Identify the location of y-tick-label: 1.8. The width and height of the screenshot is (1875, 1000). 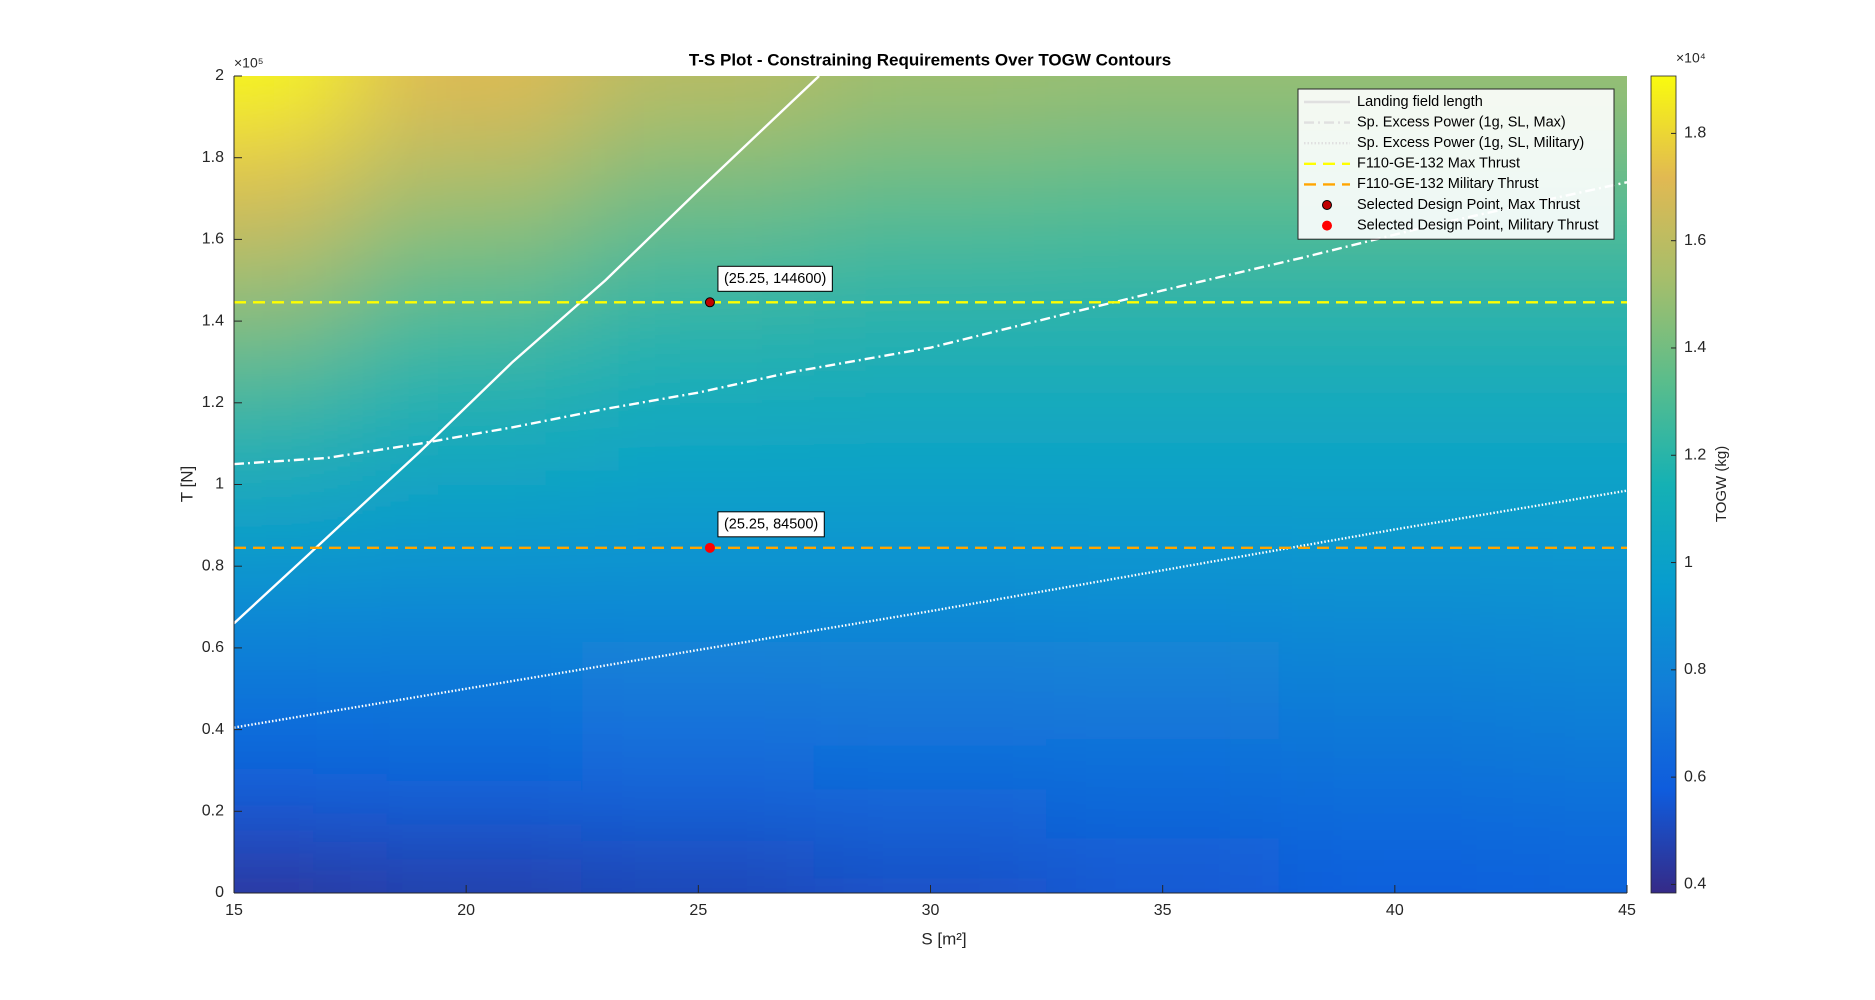
(213, 157).